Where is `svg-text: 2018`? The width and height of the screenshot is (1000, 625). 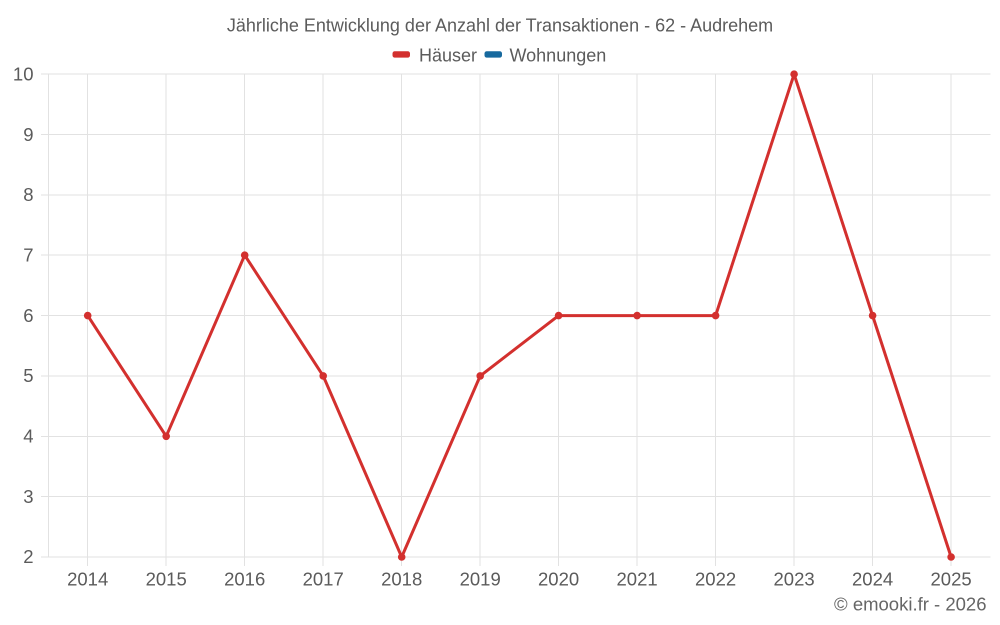 svg-text: 2018 is located at coordinates (401, 578).